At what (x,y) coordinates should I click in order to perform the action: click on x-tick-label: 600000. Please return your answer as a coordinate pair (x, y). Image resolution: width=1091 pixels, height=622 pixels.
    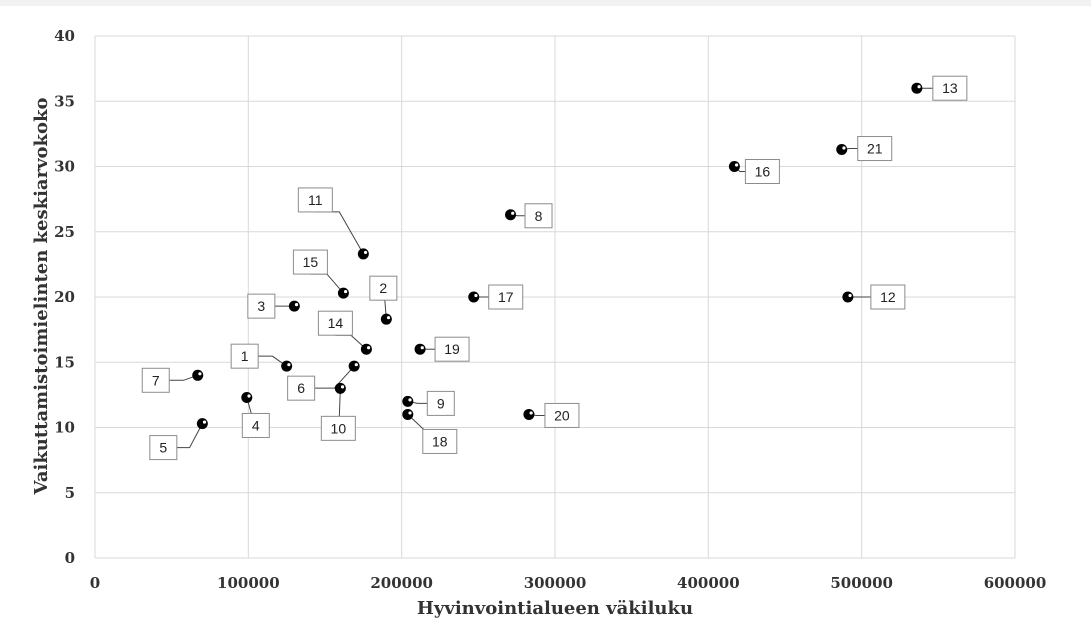
    Looking at the image, I should click on (1015, 583).